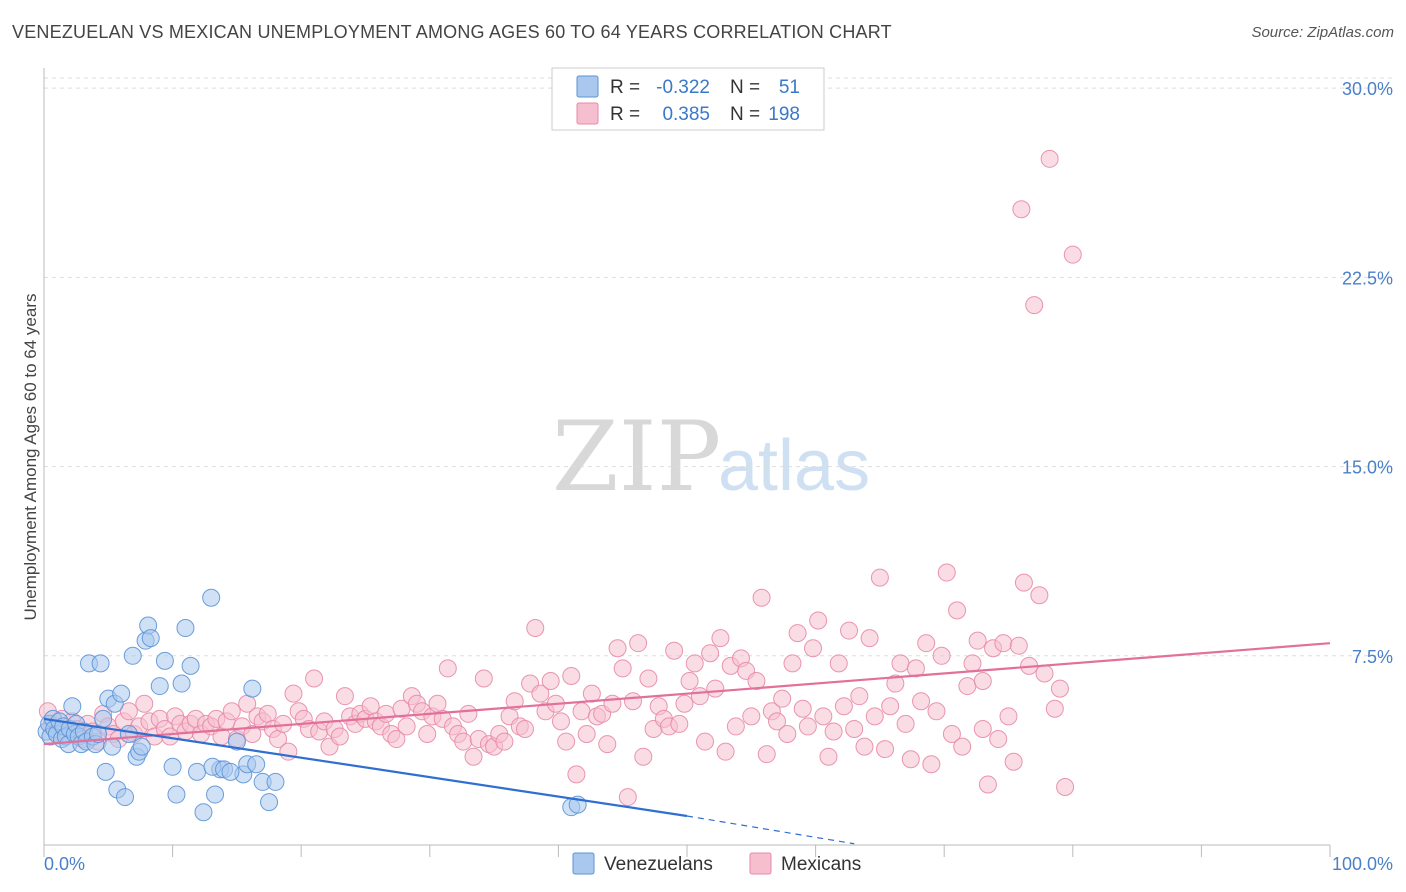  What do you see at coordinates (745, 114) in the screenshot?
I see `legend-n-label-mexicans: N =` at bounding box center [745, 114].